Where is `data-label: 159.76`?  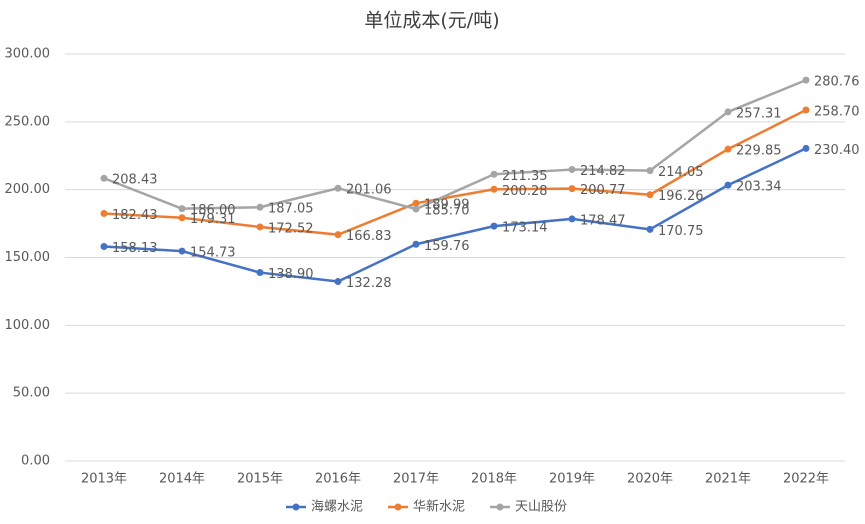 data-label: 159.76 is located at coordinates (447, 246).